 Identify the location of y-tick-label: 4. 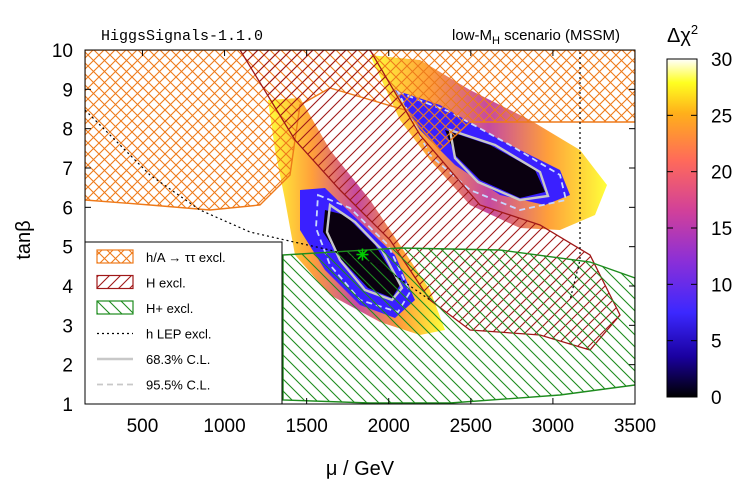
(67, 287).